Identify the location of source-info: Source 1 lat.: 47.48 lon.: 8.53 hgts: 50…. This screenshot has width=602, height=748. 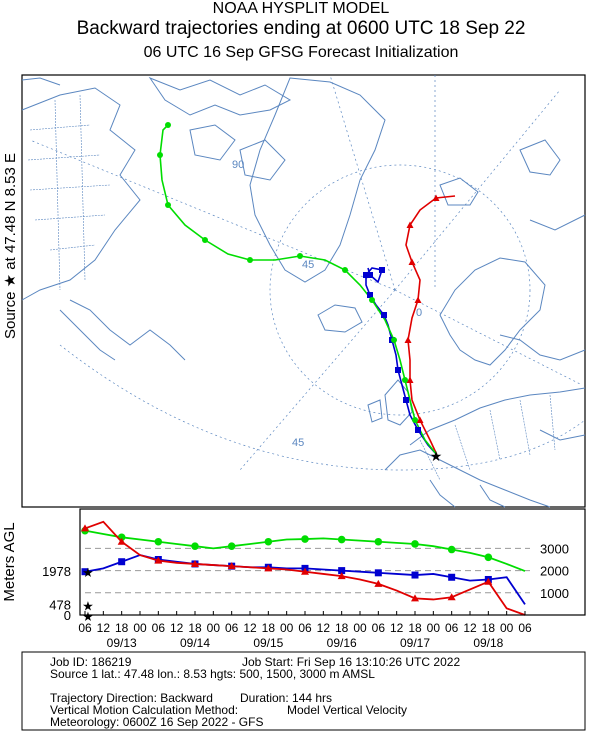
(212, 674).